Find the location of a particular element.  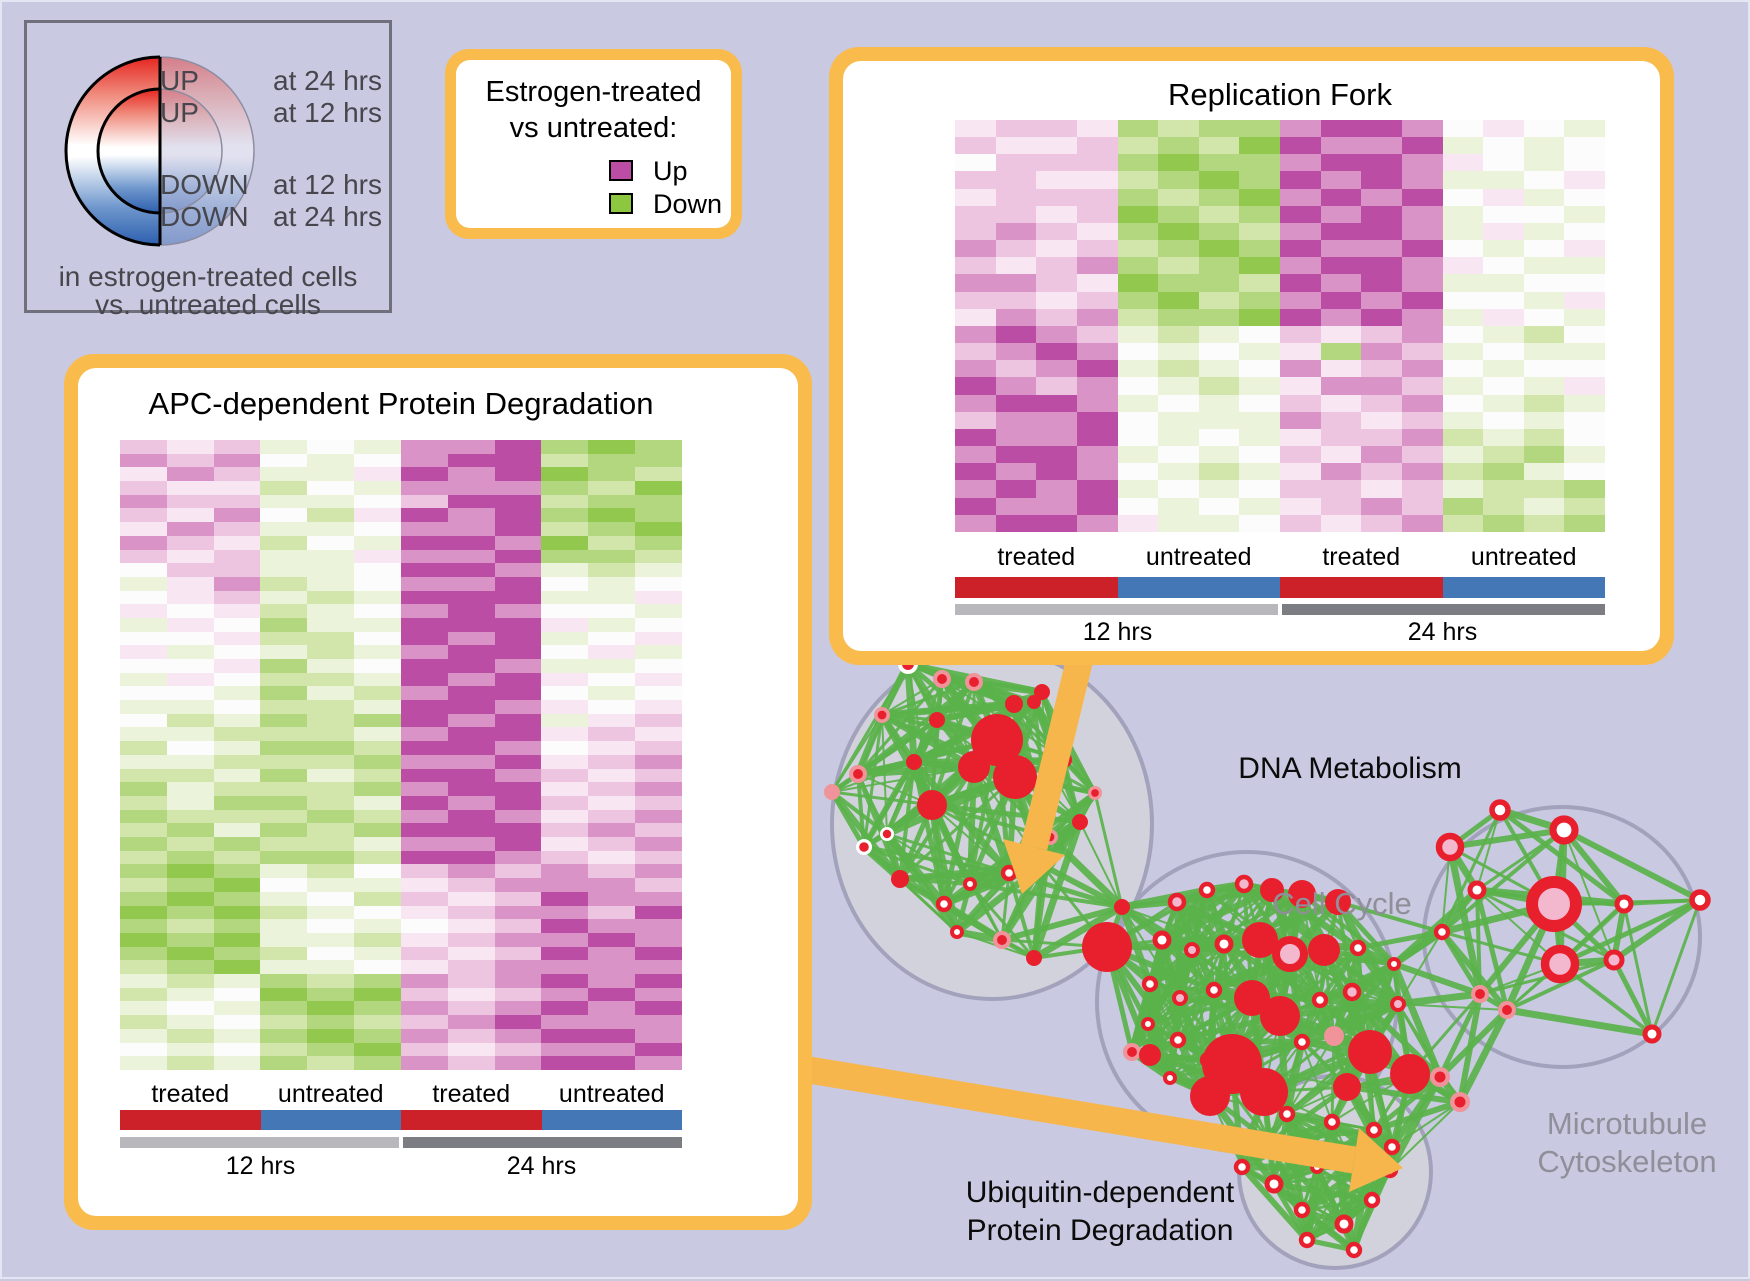

down-12-word: DOWN is located at coordinates (204, 184).